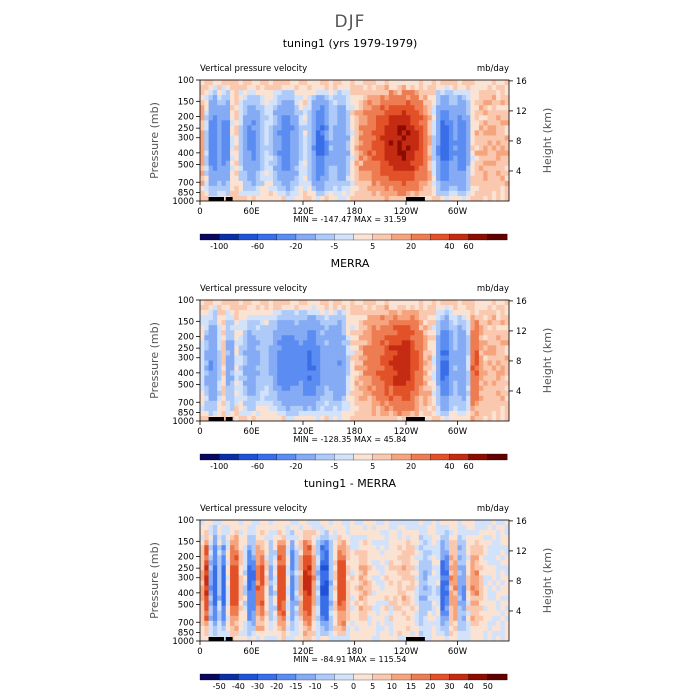 The width and height of the screenshot is (700, 700). Describe the element at coordinates (521, 302) in the screenshot. I see `right-tick-label: 16` at that location.